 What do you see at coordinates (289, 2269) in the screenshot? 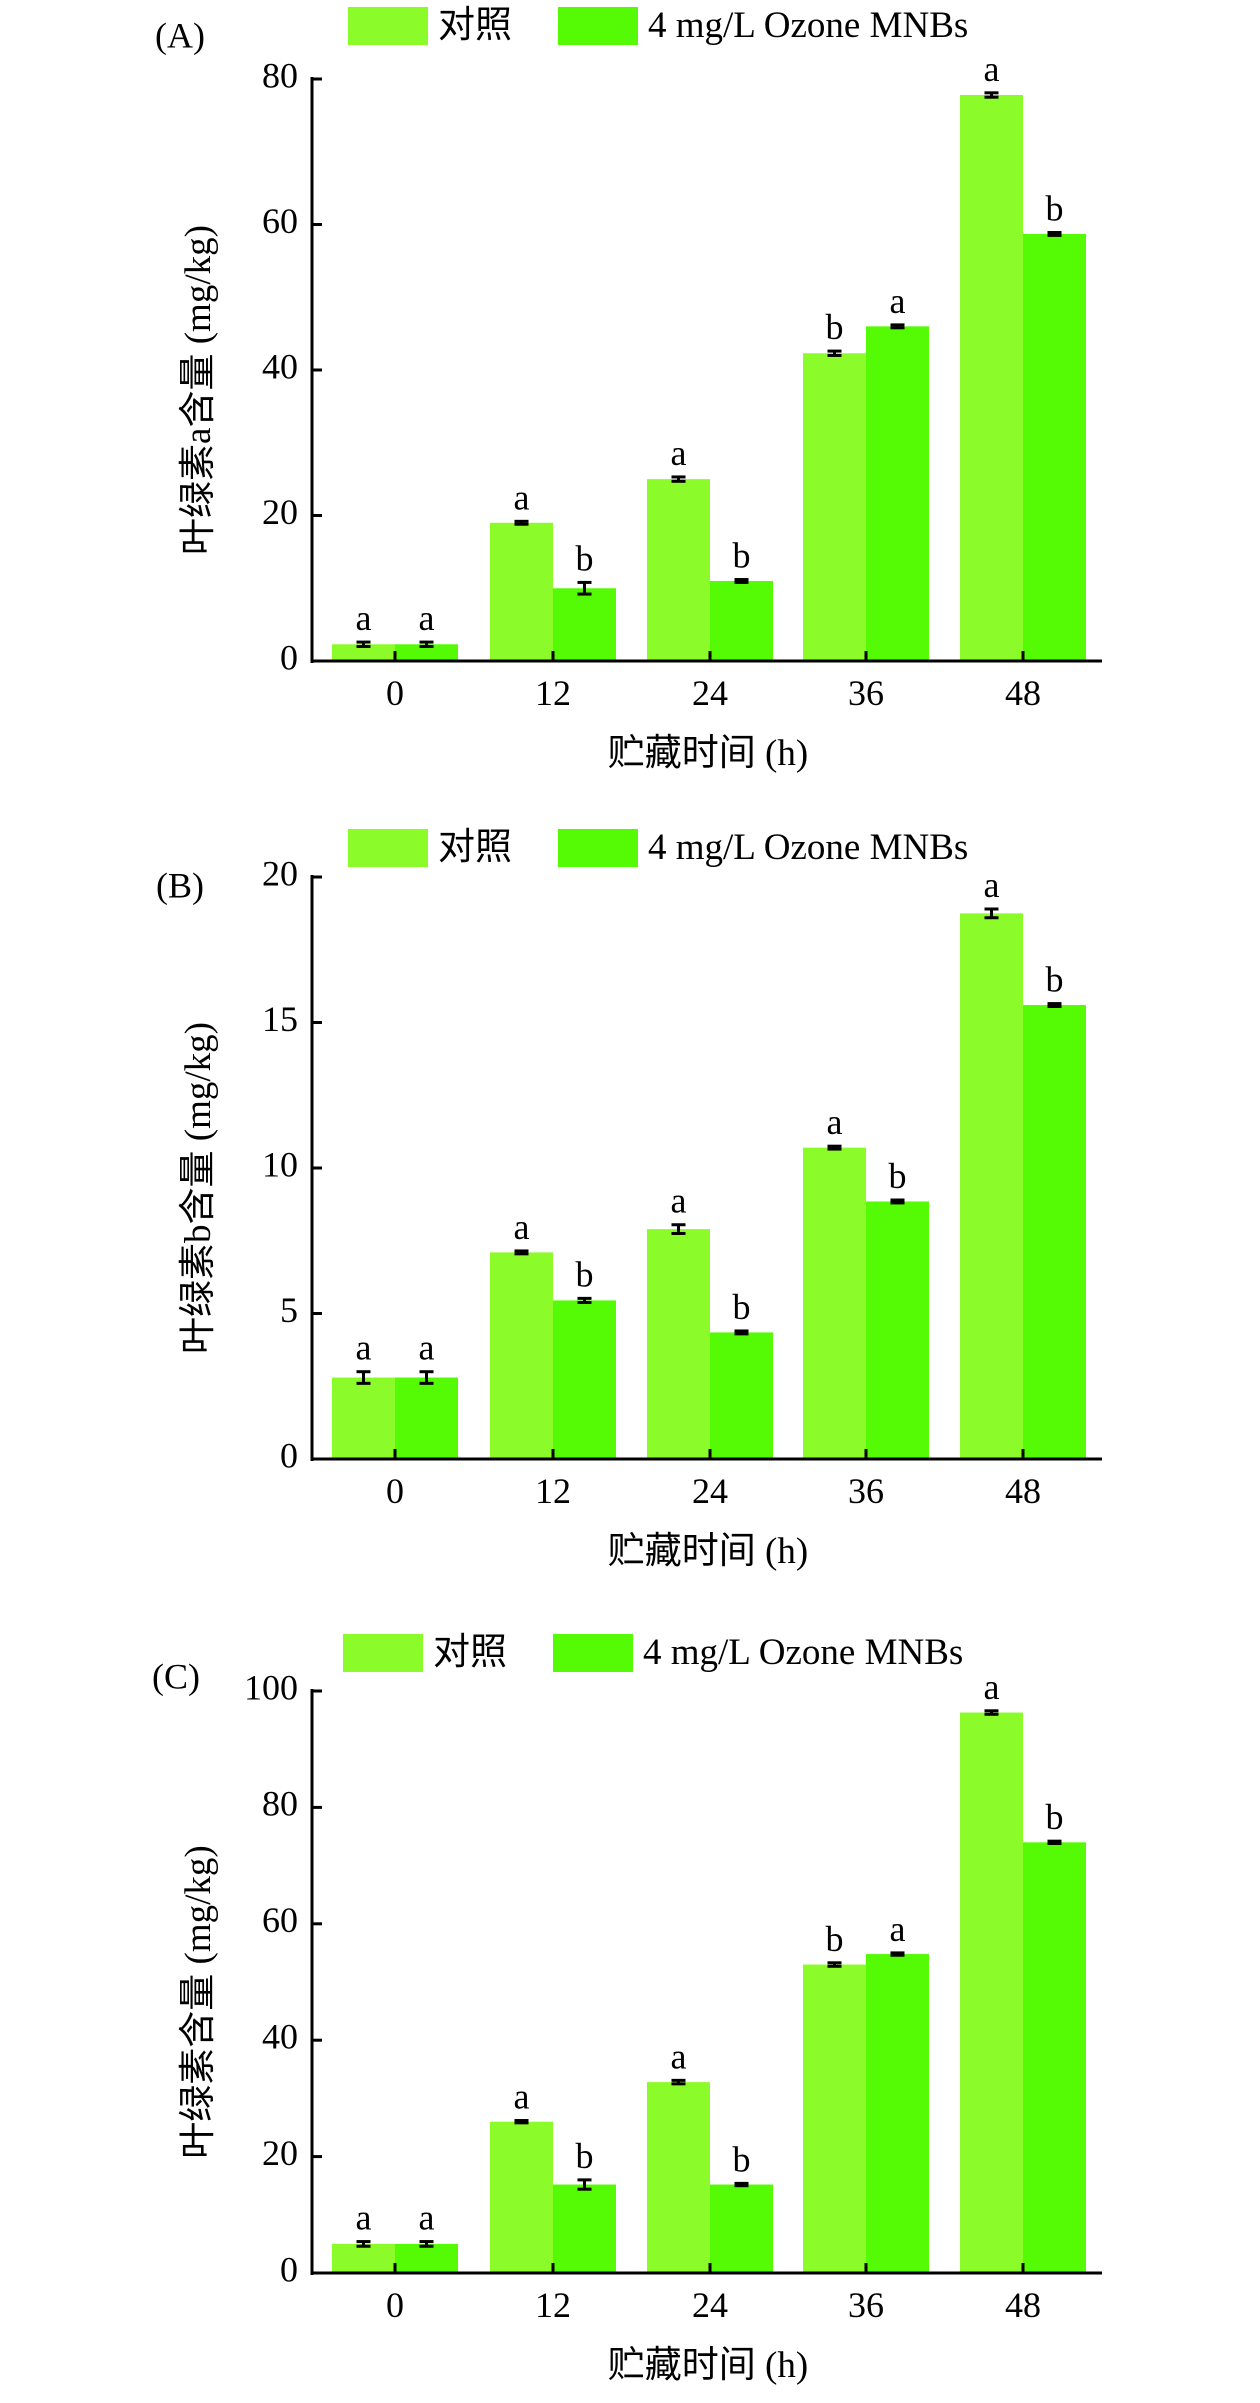
I see `y-tick-label: 0` at bounding box center [289, 2269].